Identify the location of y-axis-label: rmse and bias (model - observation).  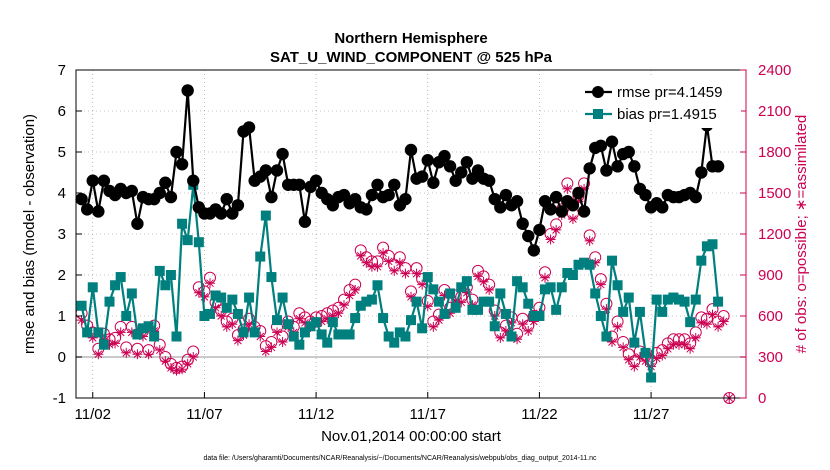
(29, 234).